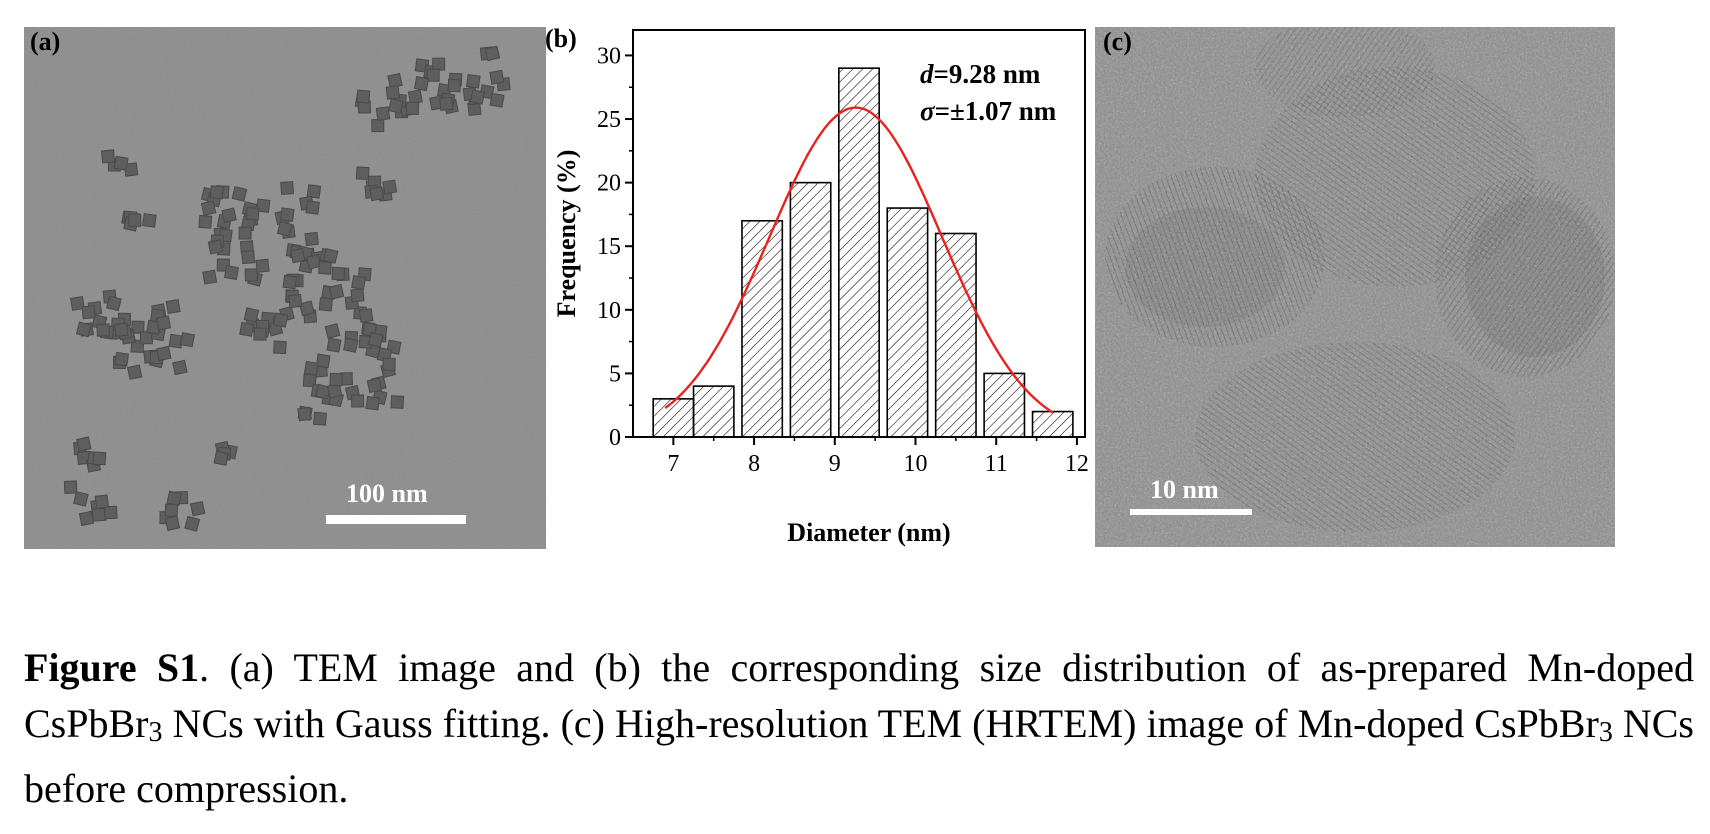 The height and width of the screenshot is (834, 1710). I want to click on x-tick-label: 9, so click(835, 464).